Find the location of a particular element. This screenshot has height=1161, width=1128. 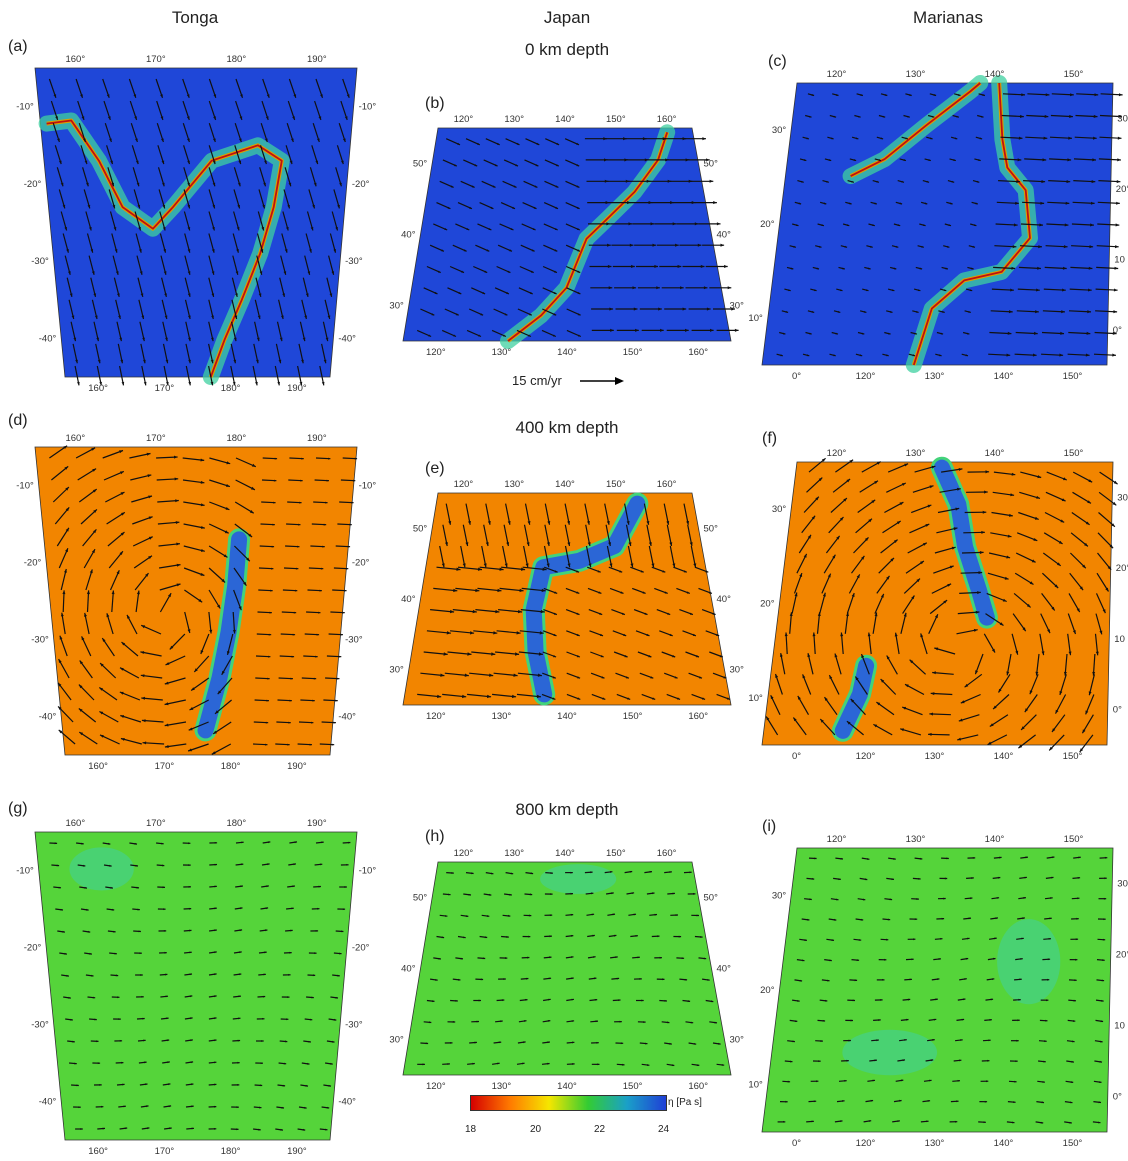

axis-tick-label: -30° is located at coordinates (354, 1025).